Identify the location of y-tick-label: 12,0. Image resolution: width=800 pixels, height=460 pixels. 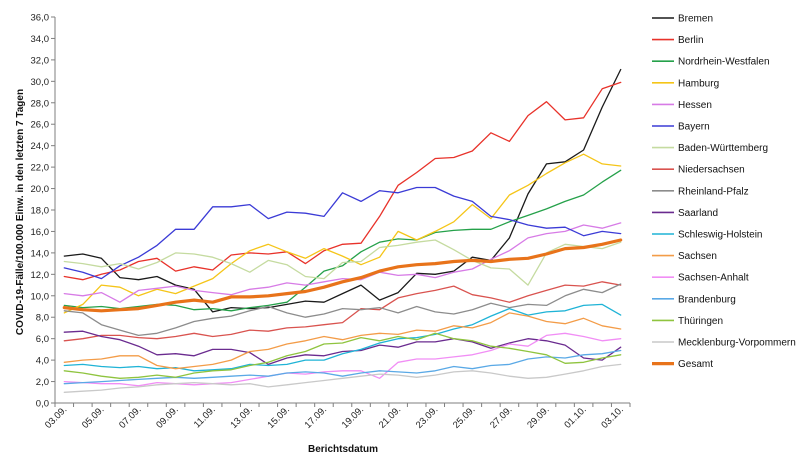
(40, 275).